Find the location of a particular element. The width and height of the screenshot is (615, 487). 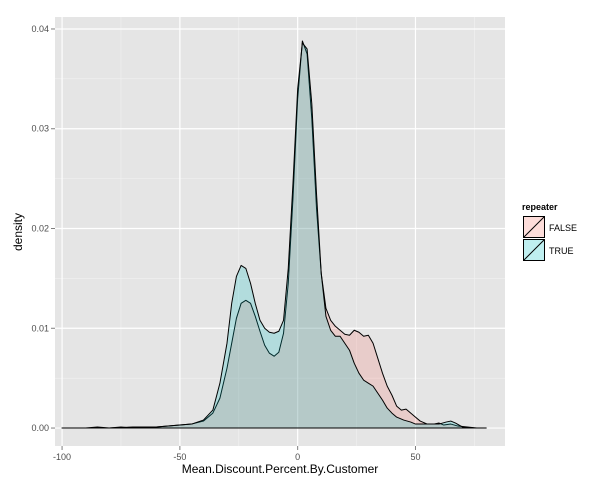

y-tick-label: 0.01 is located at coordinates (40, 328).